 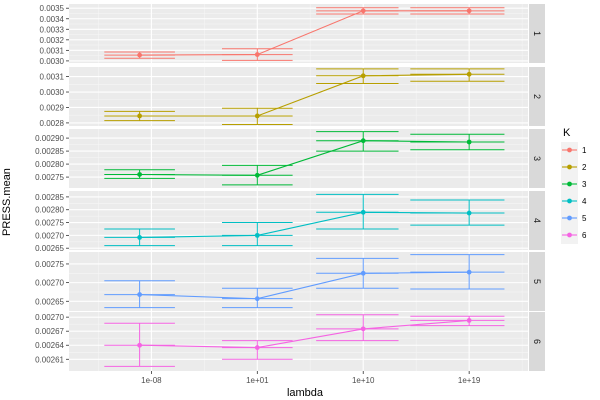 I want to click on legend: K 1 2 3 4 5 6, so click(x=574, y=185).